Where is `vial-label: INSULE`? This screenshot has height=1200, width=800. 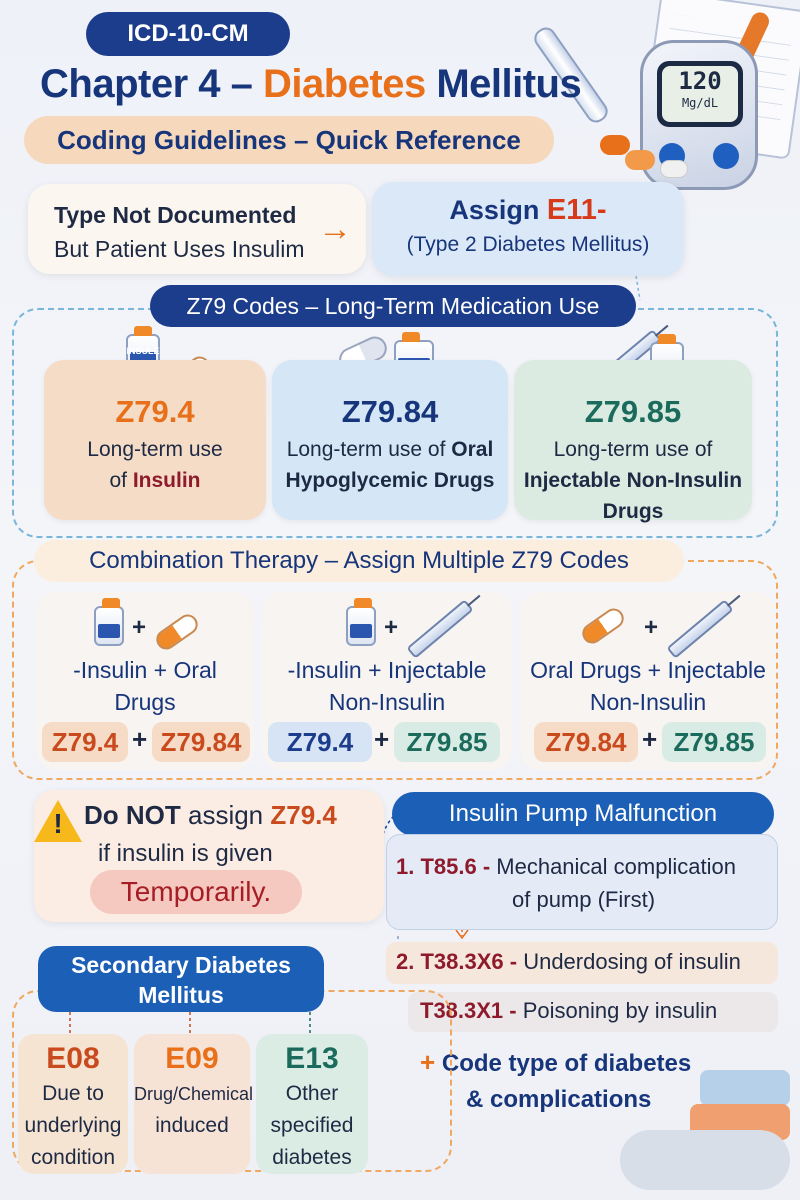
vial-label: INSULE is located at coordinates (143, 351).